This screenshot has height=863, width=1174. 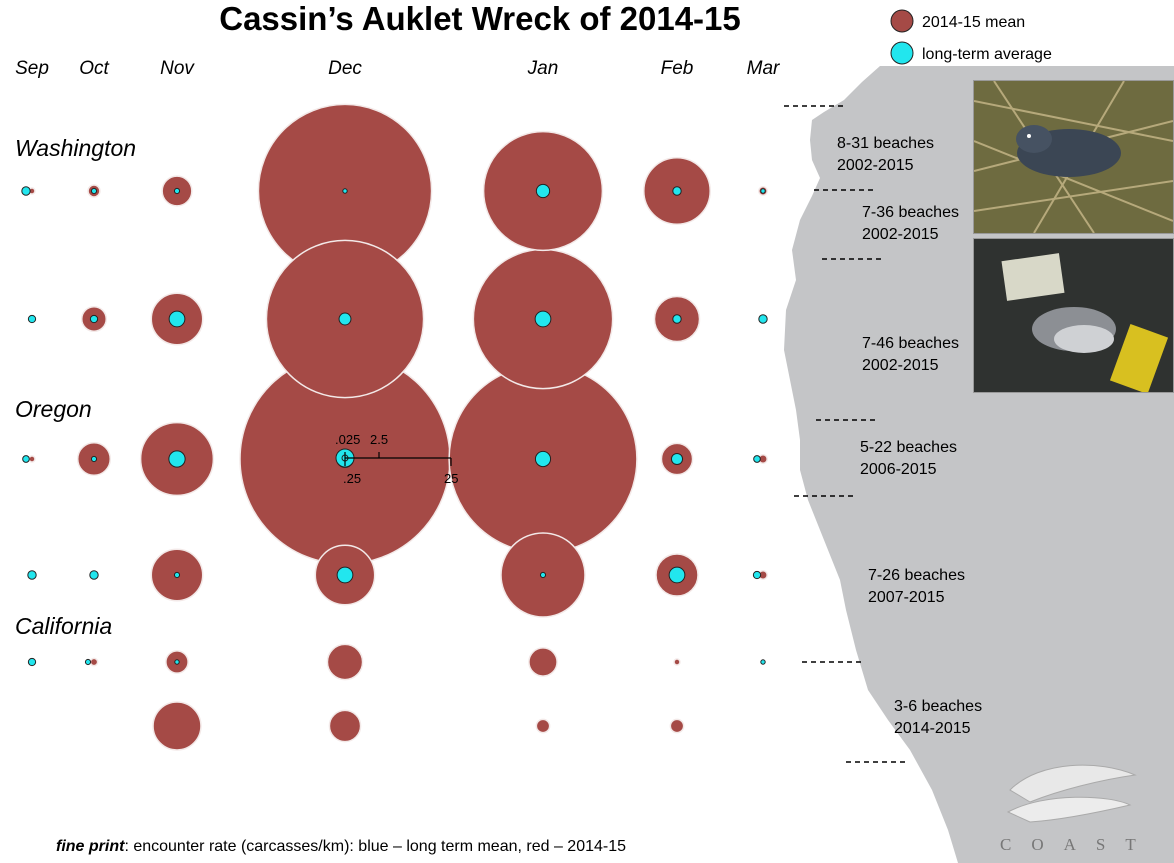 What do you see at coordinates (90, 846) in the screenshot?
I see `fine-print-label: fine print` at bounding box center [90, 846].